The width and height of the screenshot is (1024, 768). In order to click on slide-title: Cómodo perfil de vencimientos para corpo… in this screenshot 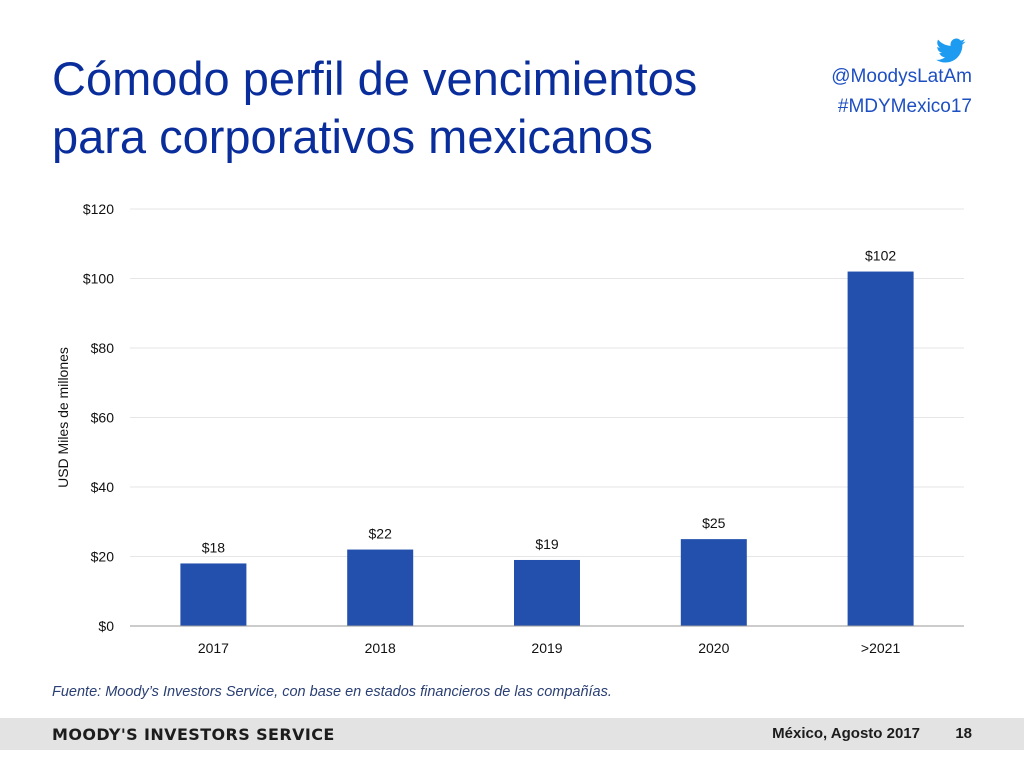, I will do `click(422, 108)`.